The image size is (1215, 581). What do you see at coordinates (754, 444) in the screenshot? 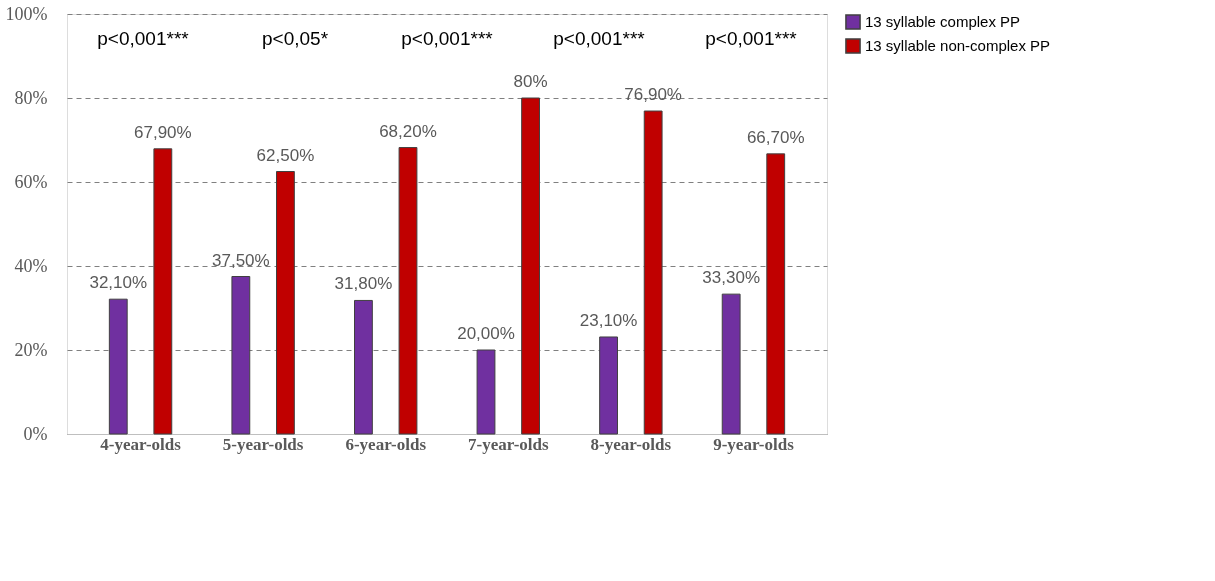
I see `x-tick-label: 9-year-olds` at bounding box center [754, 444].